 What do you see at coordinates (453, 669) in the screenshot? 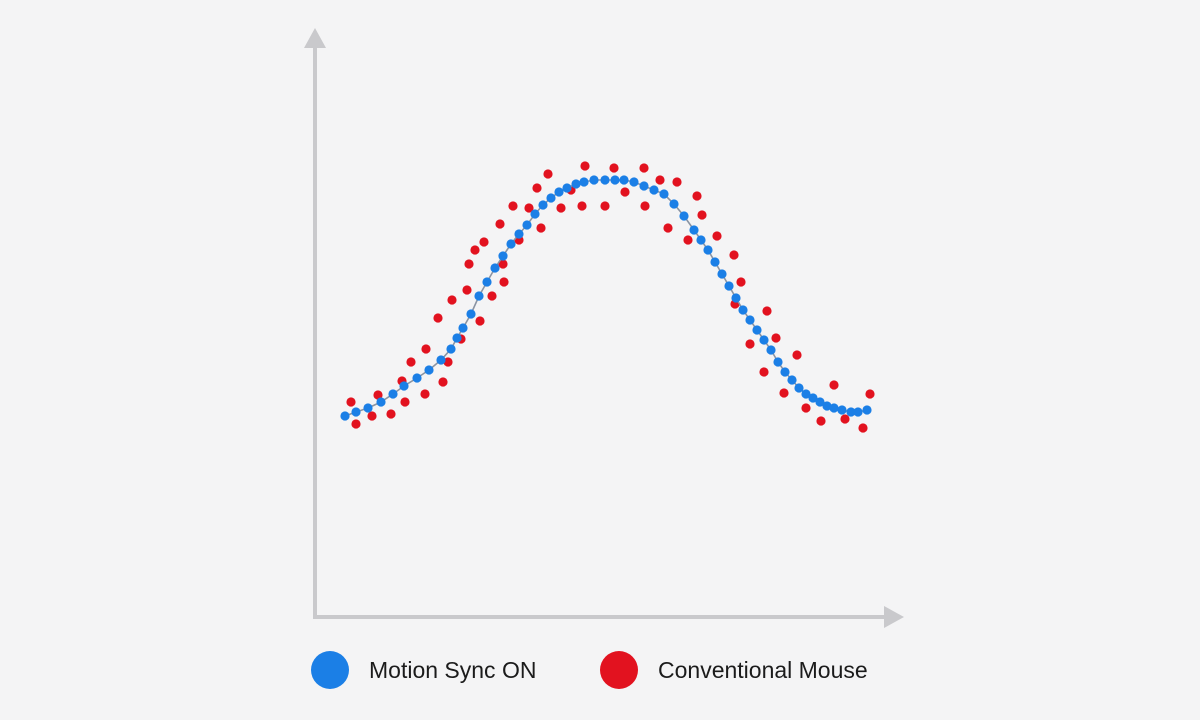
I see `legend-label-motion-sync: Motion Sync ON` at bounding box center [453, 669].